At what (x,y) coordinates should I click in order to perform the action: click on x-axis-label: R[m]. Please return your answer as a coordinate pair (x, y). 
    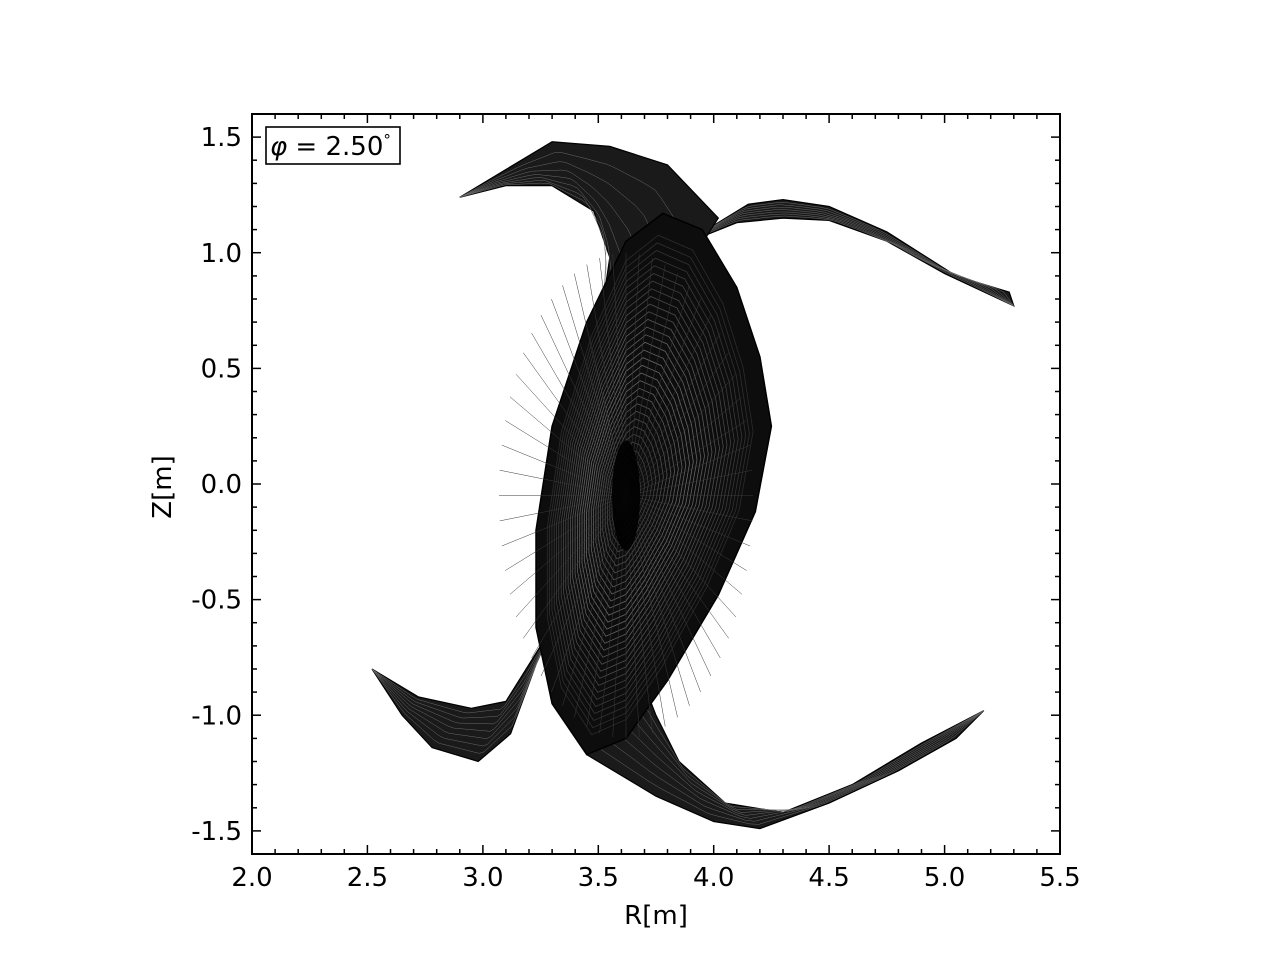
    Looking at the image, I should click on (656, 916).